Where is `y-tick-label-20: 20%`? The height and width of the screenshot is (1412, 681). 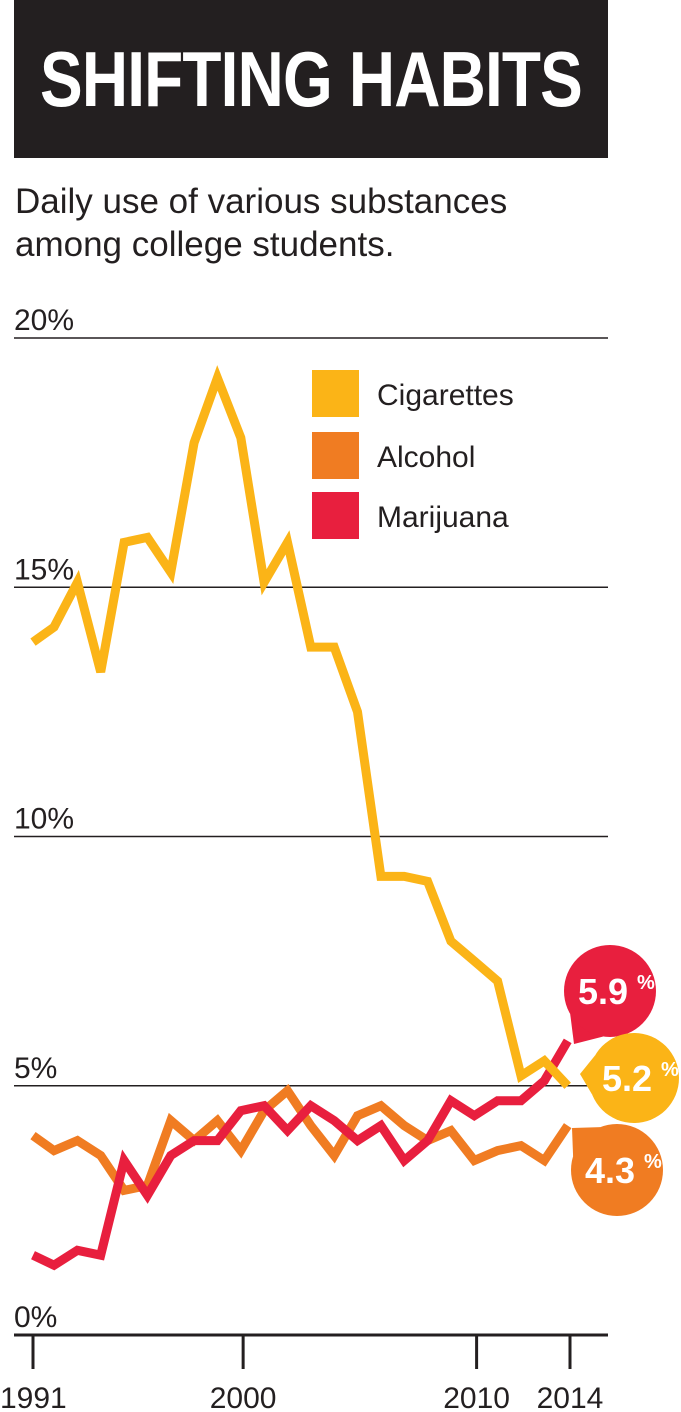 y-tick-label-20: 20% is located at coordinates (44, 320).